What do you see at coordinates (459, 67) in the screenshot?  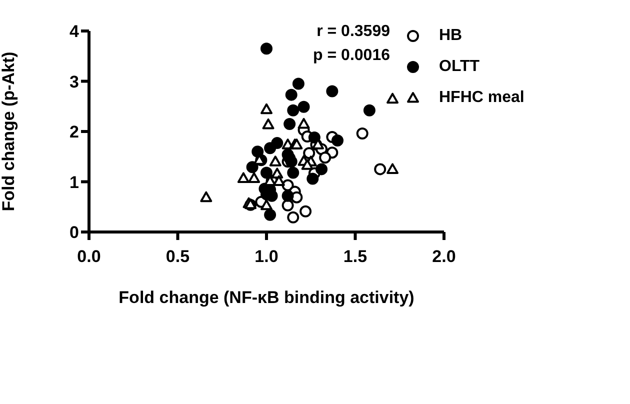 I see `legend-label: OLTT` at bounding box center [459, 67].